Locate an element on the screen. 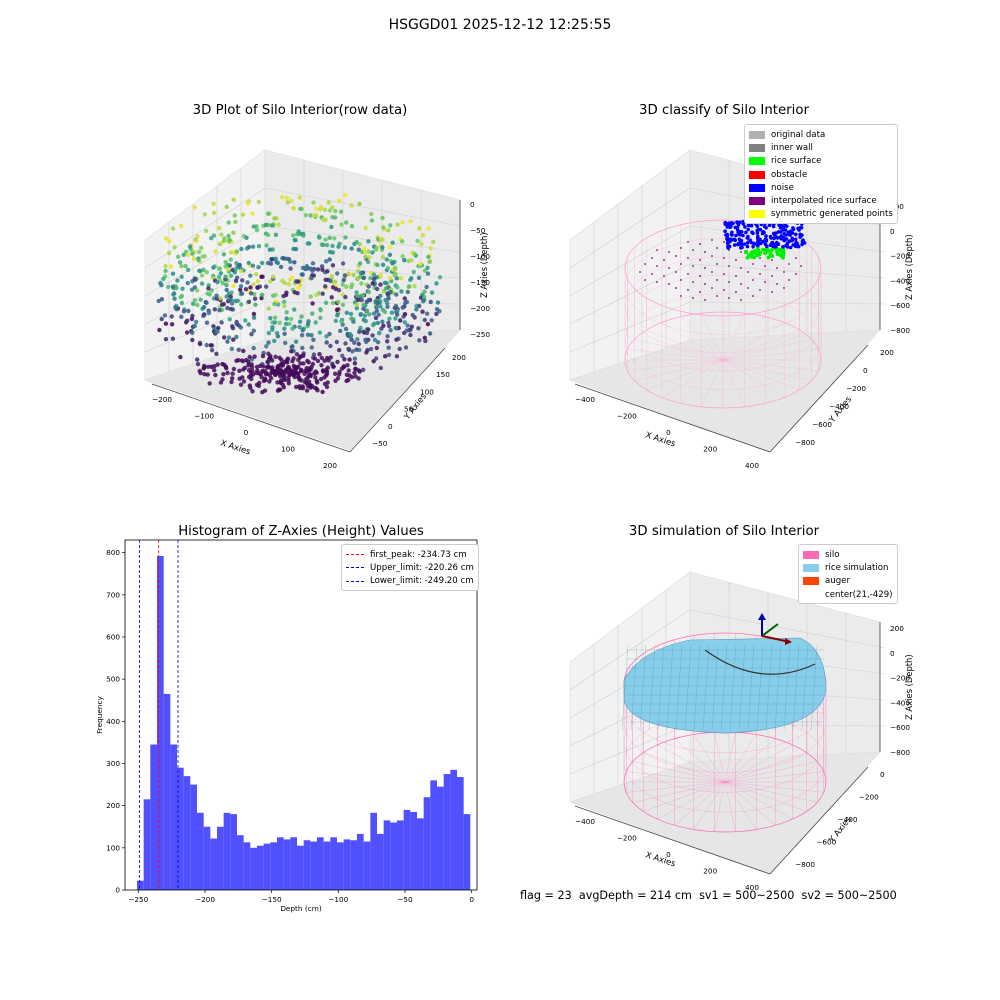 The width and height of the screenshot is (1000, 1000). legend-item: rice surface is located at coordinates (821, 161).